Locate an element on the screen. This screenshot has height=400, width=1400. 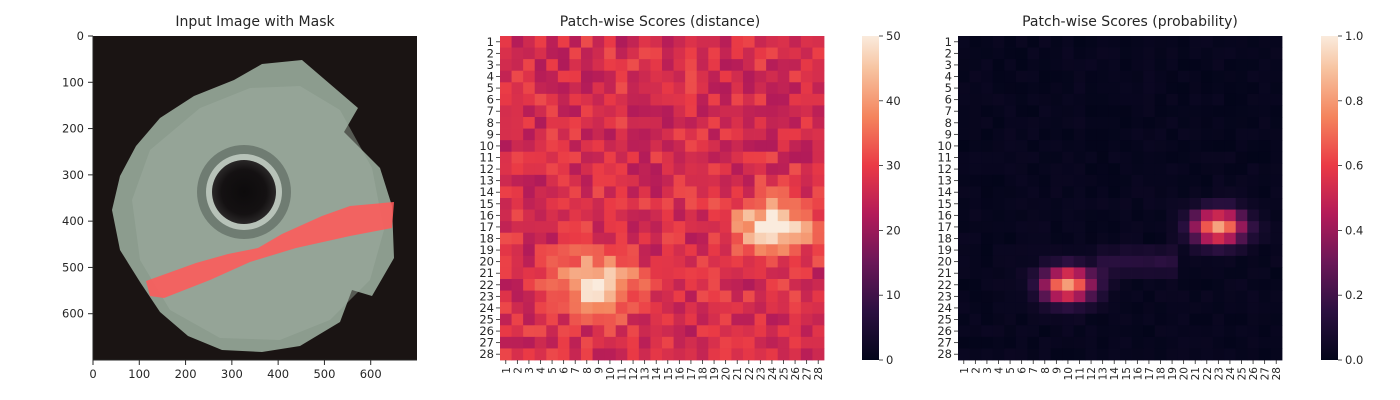
colorbar-tick-label: 10 is located at coordinates (893, 295).